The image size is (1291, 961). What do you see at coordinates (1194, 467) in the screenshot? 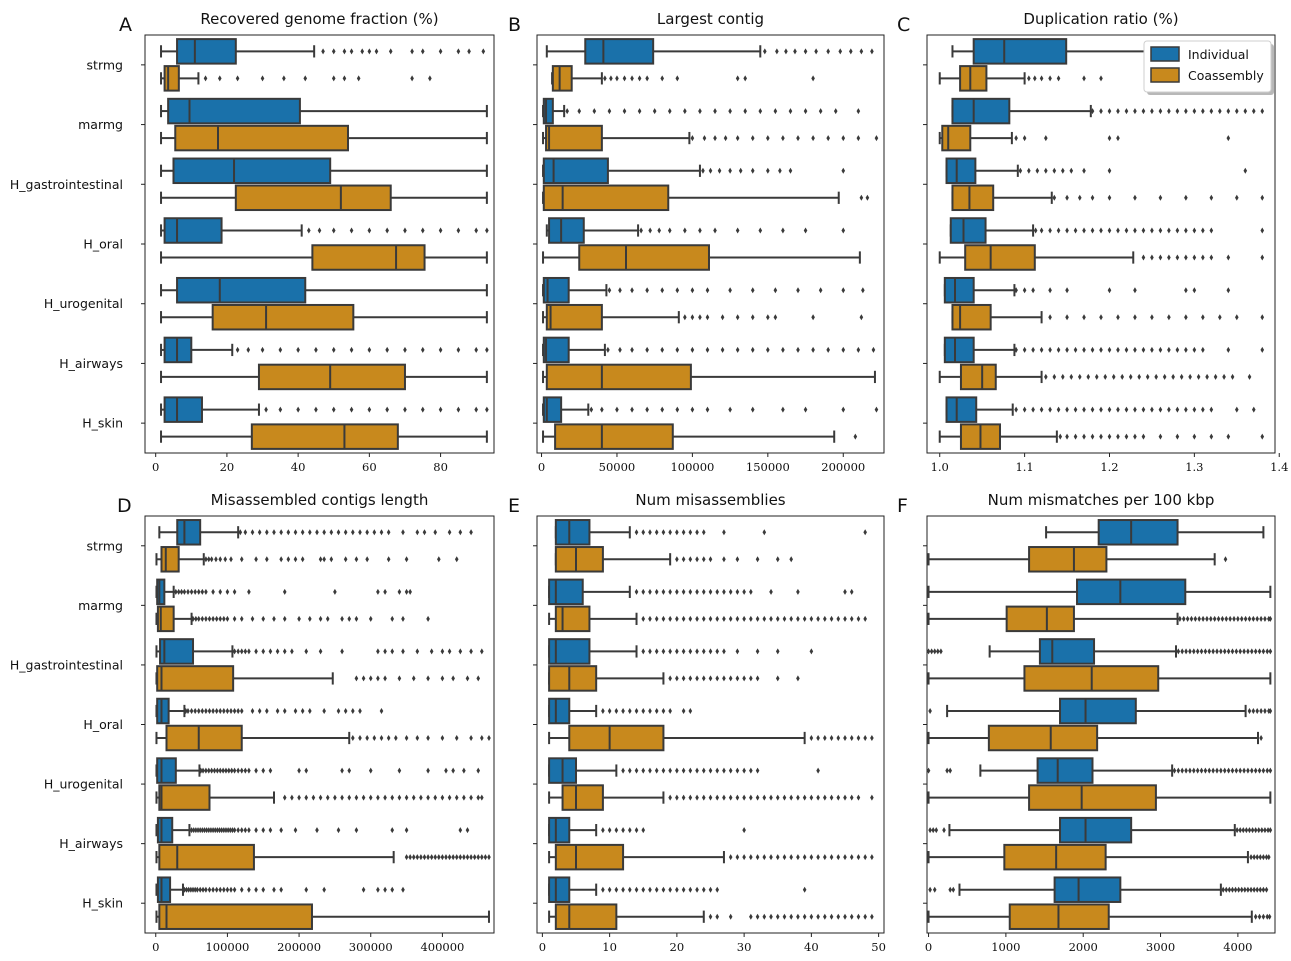
I see `x-tick-label: 1.3` at bounding box center [1194, 467].